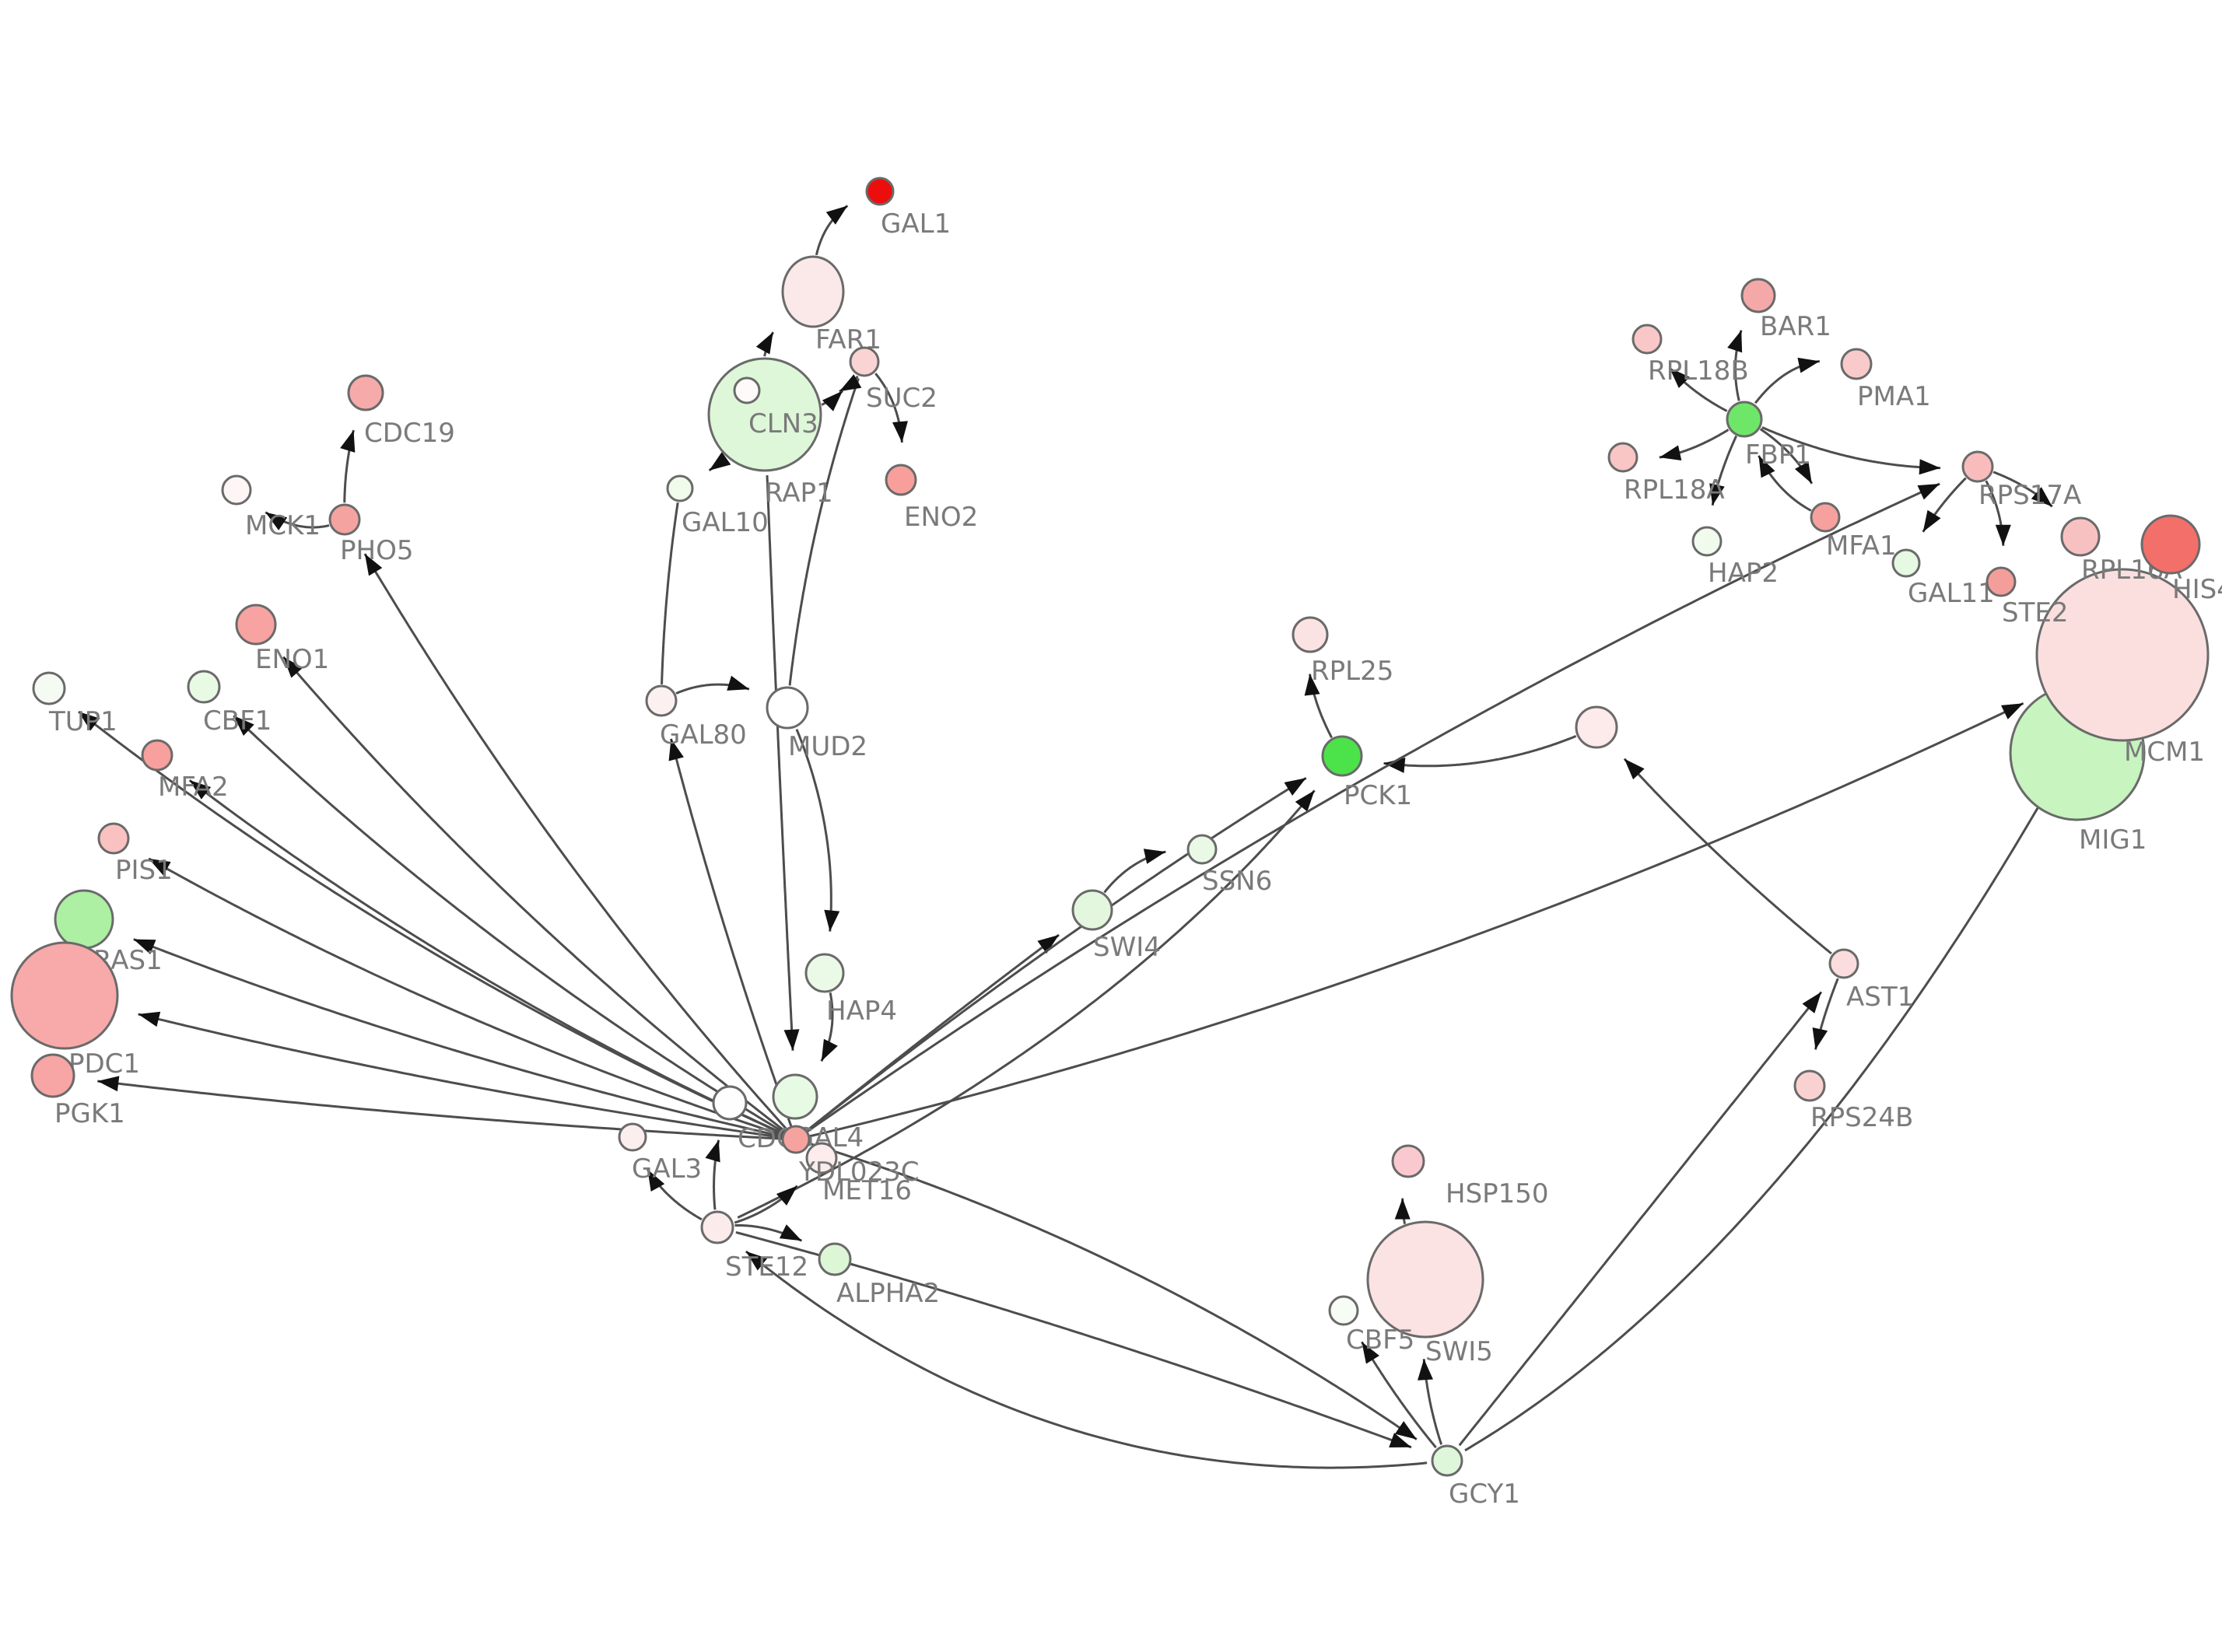 The image size is (2222, 1652). What do you see at coordinates (256, 625) in the screenshot?
I see `node-ENO1` at bounding box center [256, 625].